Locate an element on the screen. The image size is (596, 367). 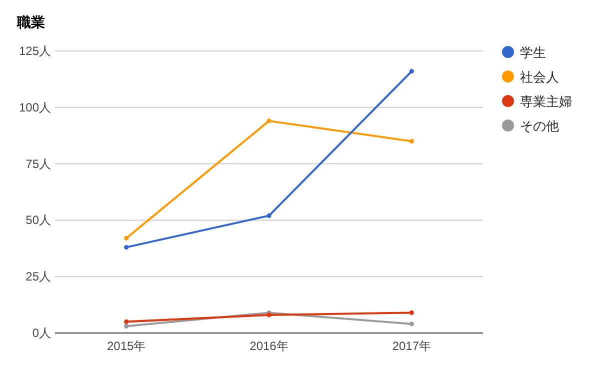
y-tick-label: 50人 is located at coordinates (38, 220).